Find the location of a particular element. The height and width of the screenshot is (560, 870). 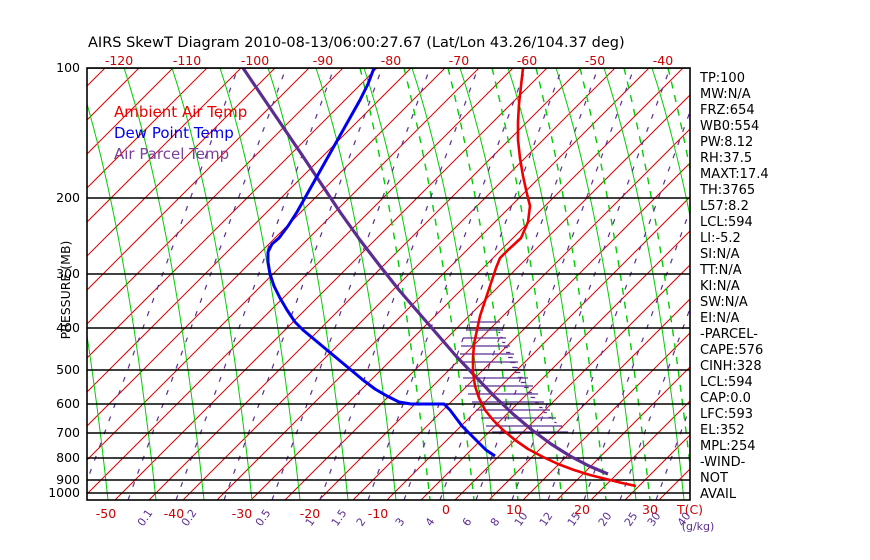

info-line: WB0:554 is located at coordinates (729, 126).